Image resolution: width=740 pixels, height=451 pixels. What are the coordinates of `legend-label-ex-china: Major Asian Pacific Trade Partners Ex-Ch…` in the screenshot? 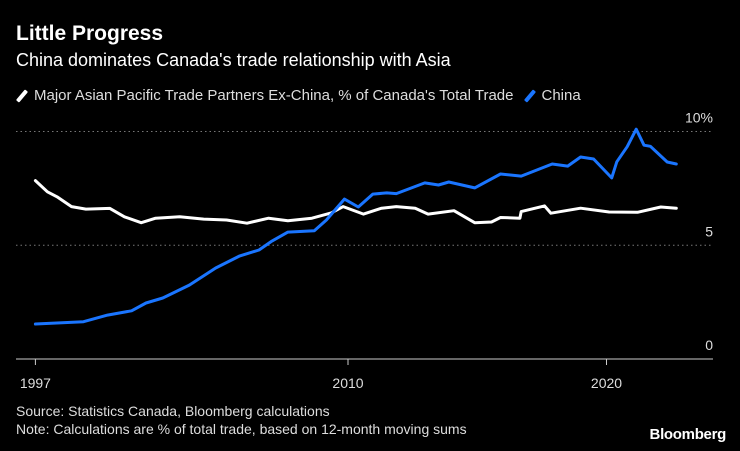 It's located at (274, 95).